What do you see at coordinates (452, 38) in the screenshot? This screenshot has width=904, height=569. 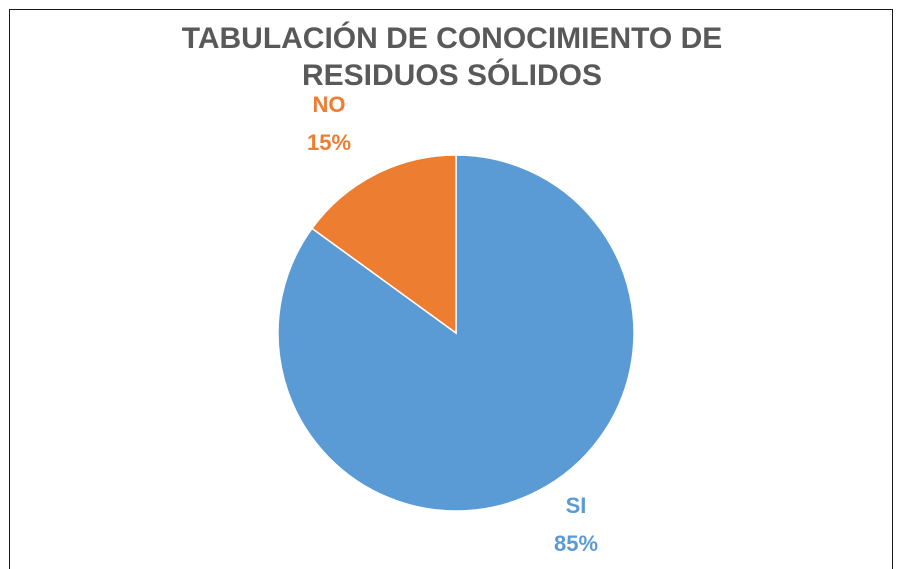 I see `chart-title-line-1: TABULACIÓN DE CONOCIMIENTO DE` at bounding box center [452, 38].